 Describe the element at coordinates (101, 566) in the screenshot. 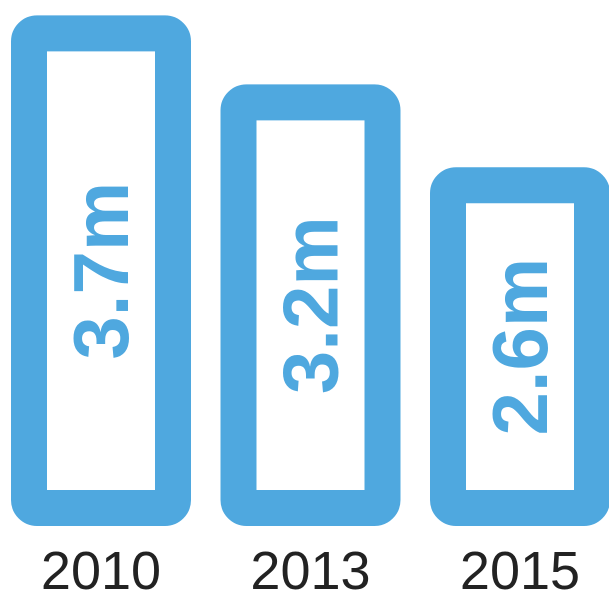

I see `category-label-2010: 2010` at that location.